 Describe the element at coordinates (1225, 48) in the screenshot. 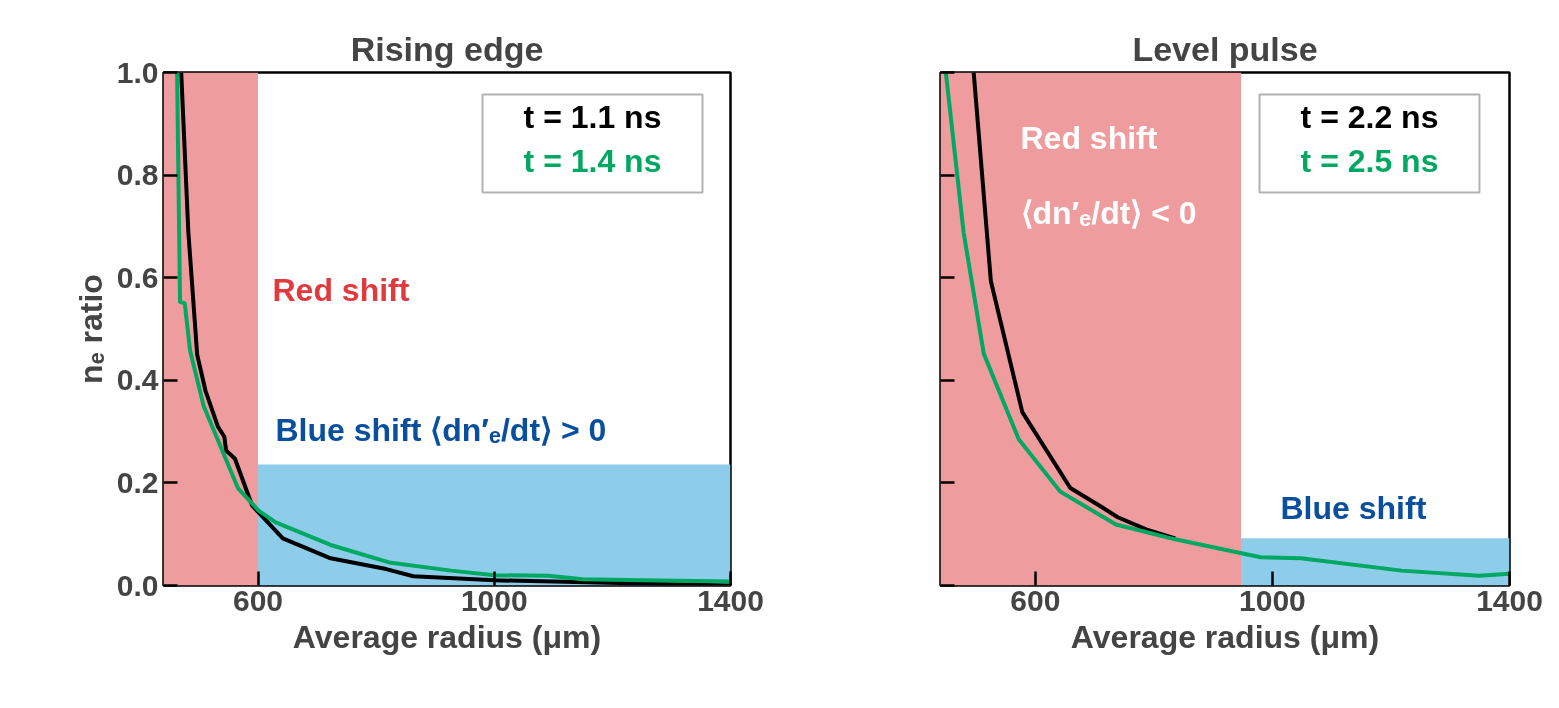

I see `chart-title: Level pulse` at that location.